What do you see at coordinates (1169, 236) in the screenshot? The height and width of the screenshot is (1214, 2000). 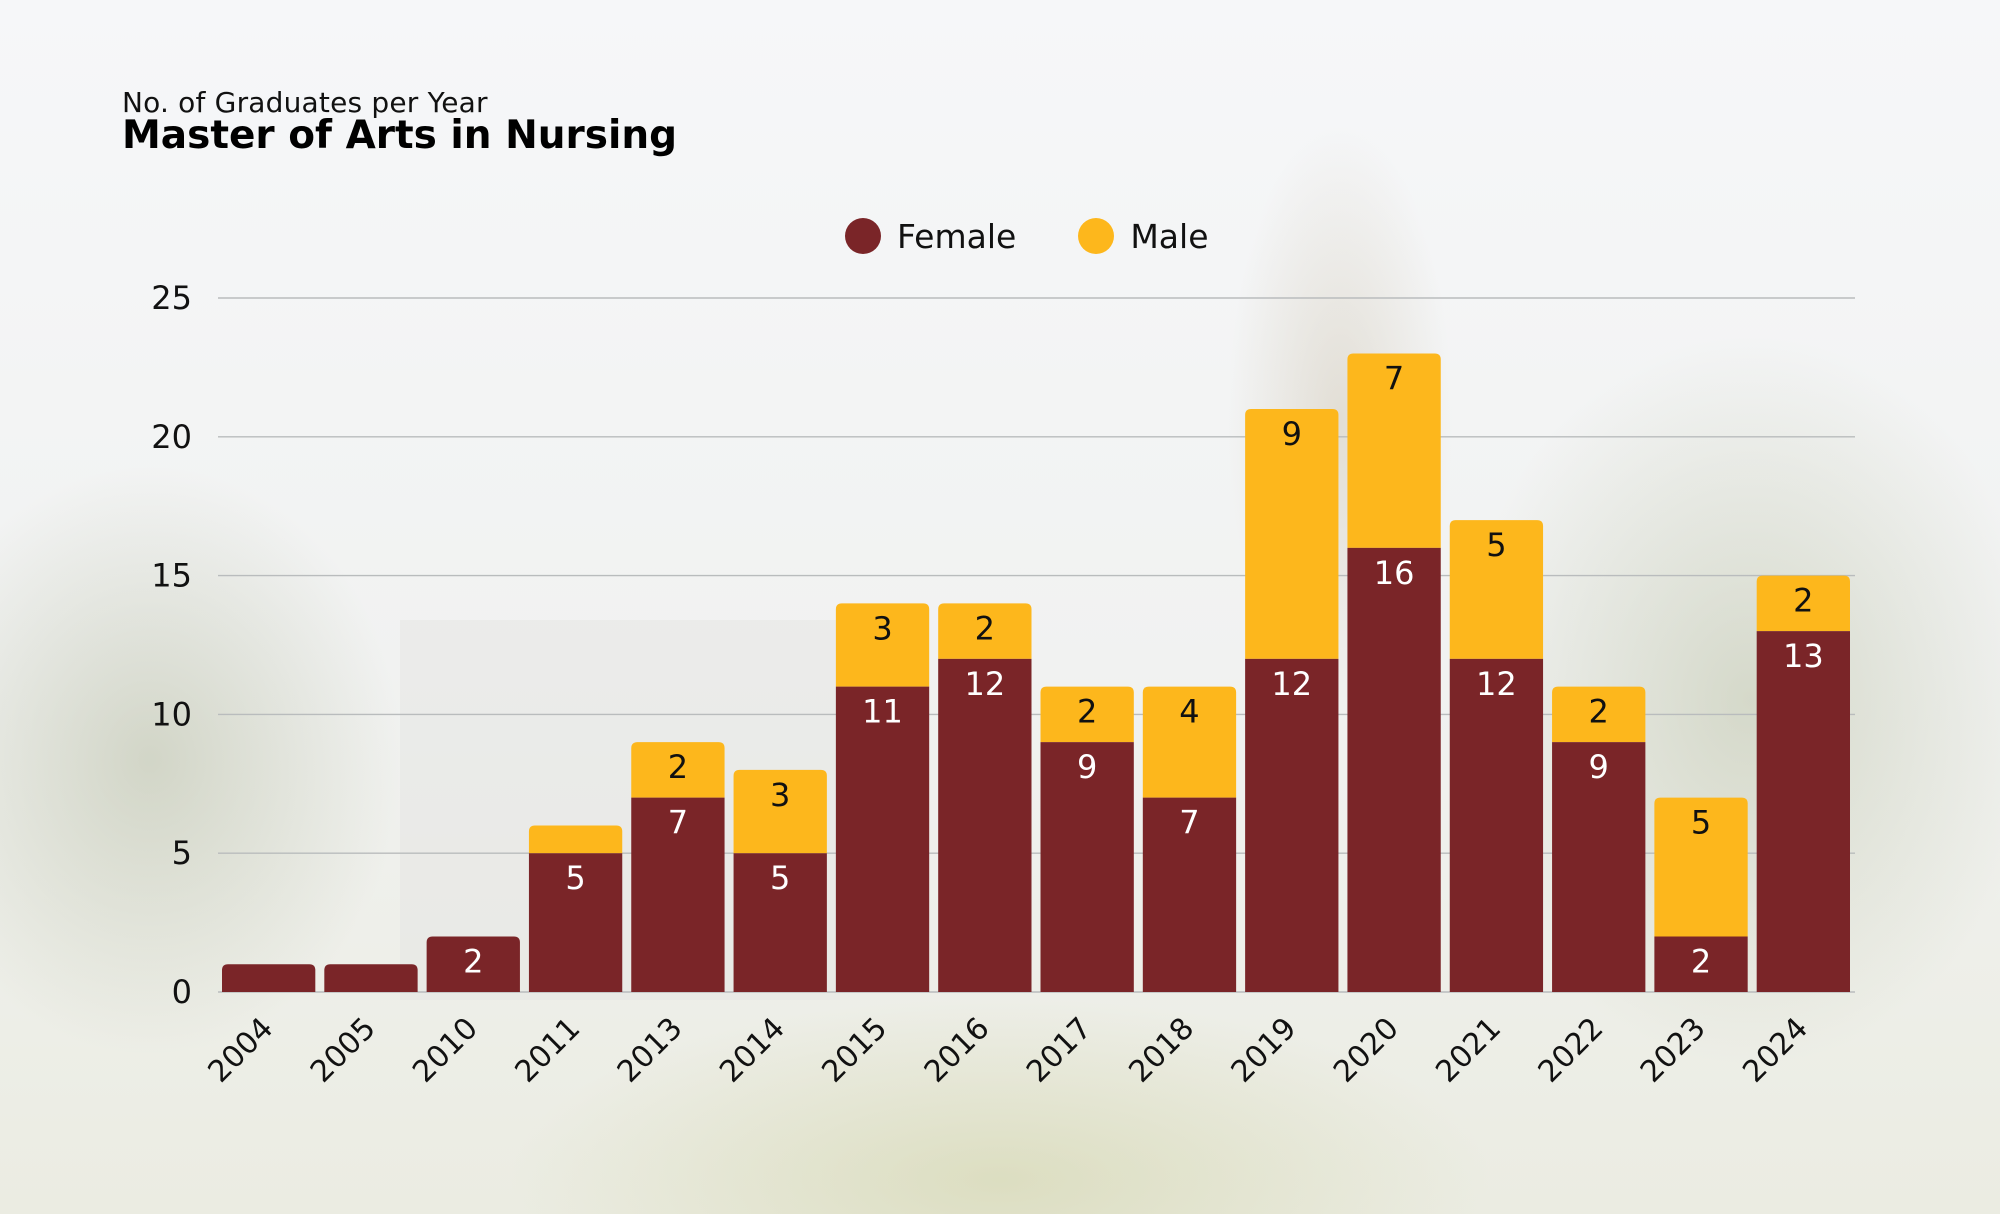 I see `legend-label-male: Male` at bounding box center [1169, 236].